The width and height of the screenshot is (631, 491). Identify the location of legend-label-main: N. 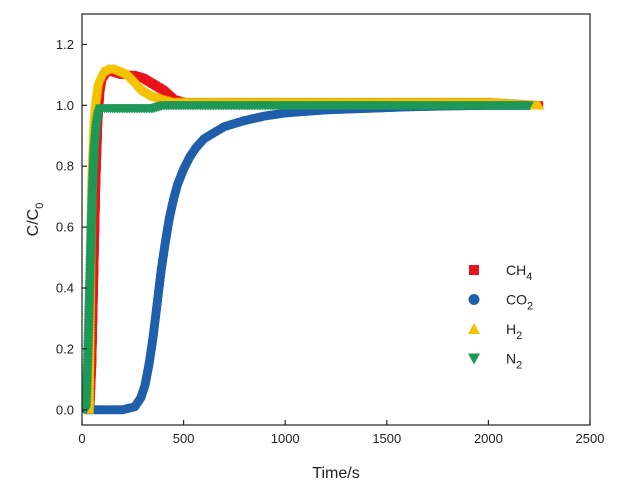
(511, 359).